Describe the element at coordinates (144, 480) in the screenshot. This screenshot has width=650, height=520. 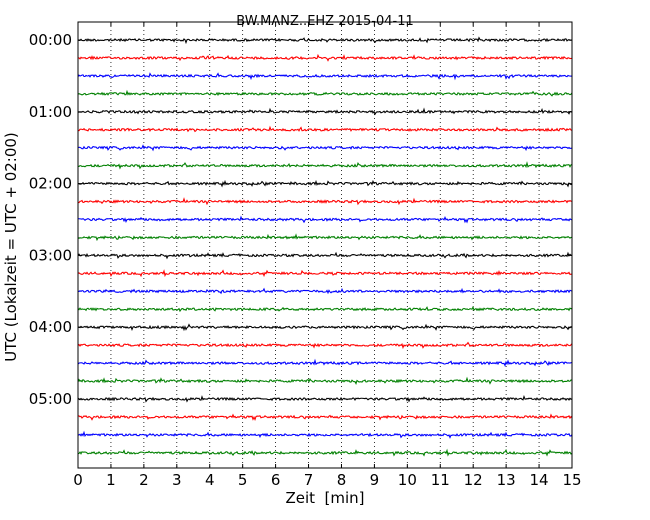
I see `x-tick-label: 2` at that location.